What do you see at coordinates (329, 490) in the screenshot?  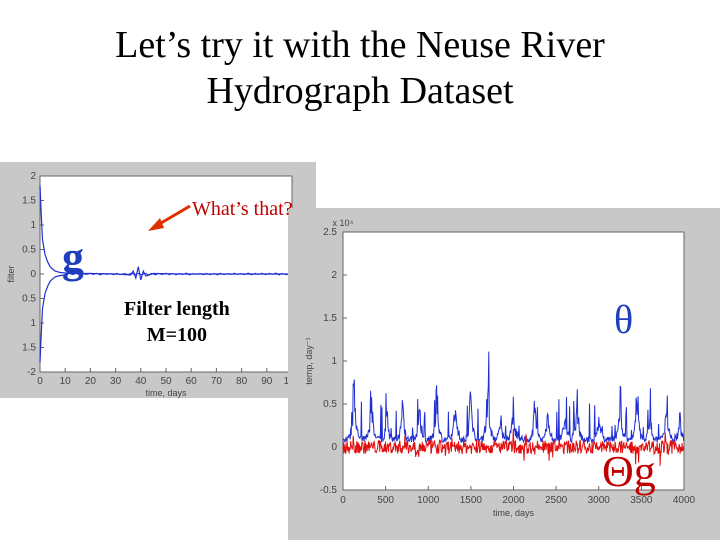 I see `y-tick-label: -0.5` at bounding box center [329, 490].